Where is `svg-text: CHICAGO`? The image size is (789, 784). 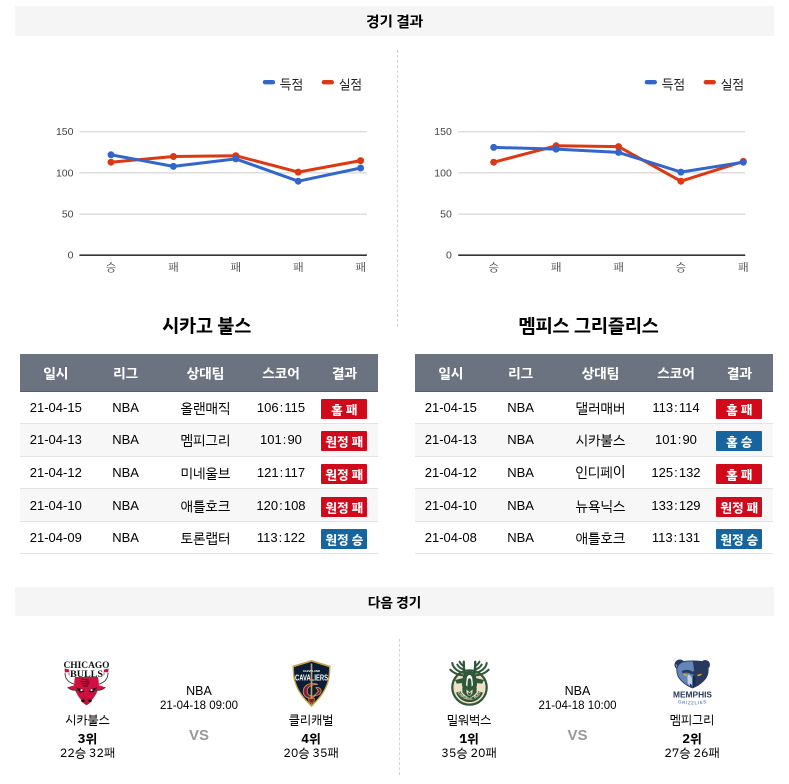 svg-text: CHICAGO is located at coordinates (87, 666).